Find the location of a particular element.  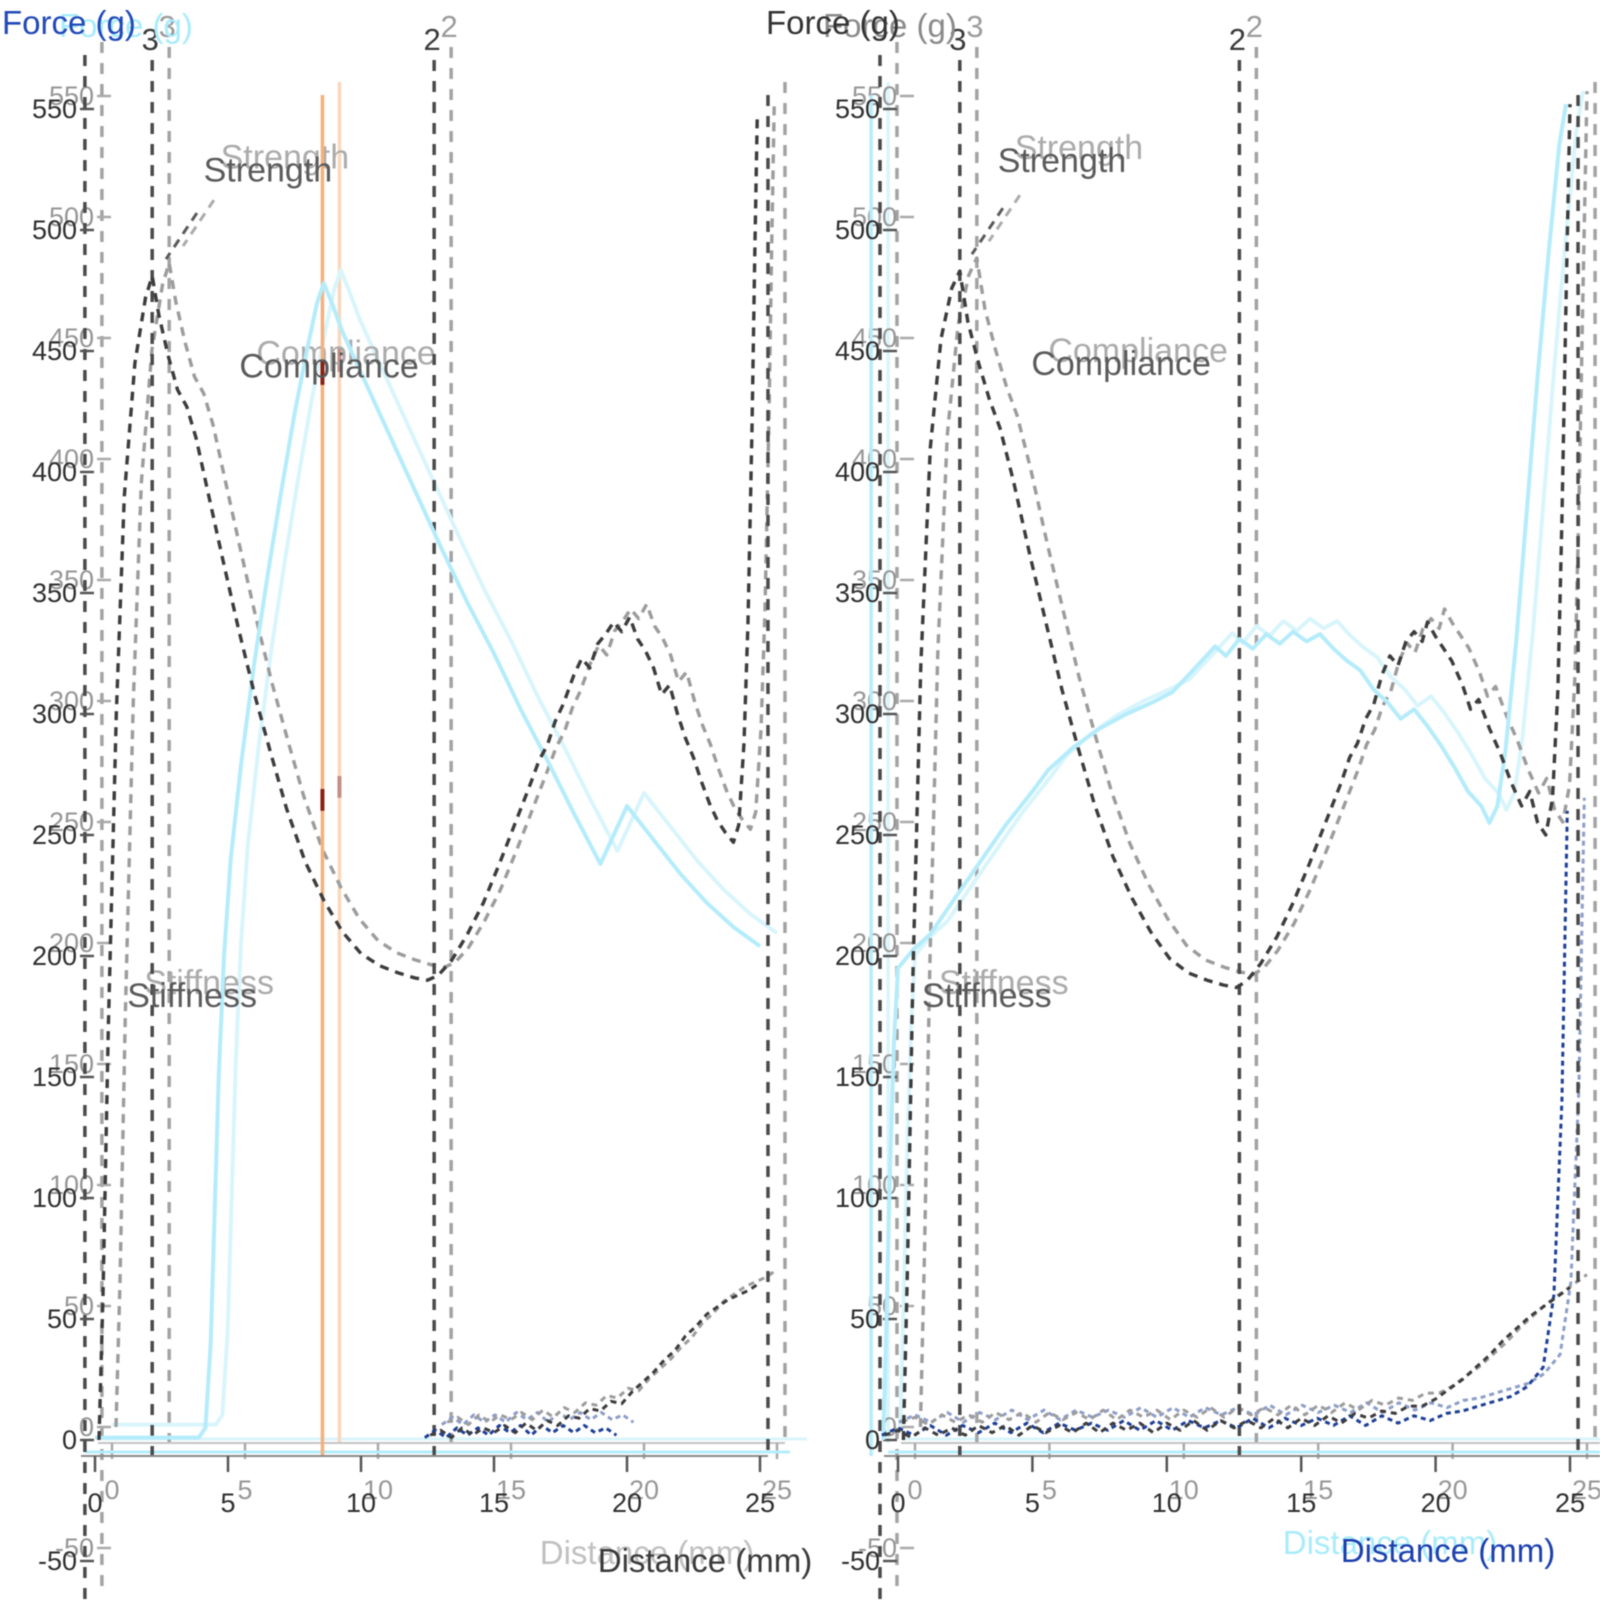

y-axis-title: Force (g) is located at coordinates (69, 22).